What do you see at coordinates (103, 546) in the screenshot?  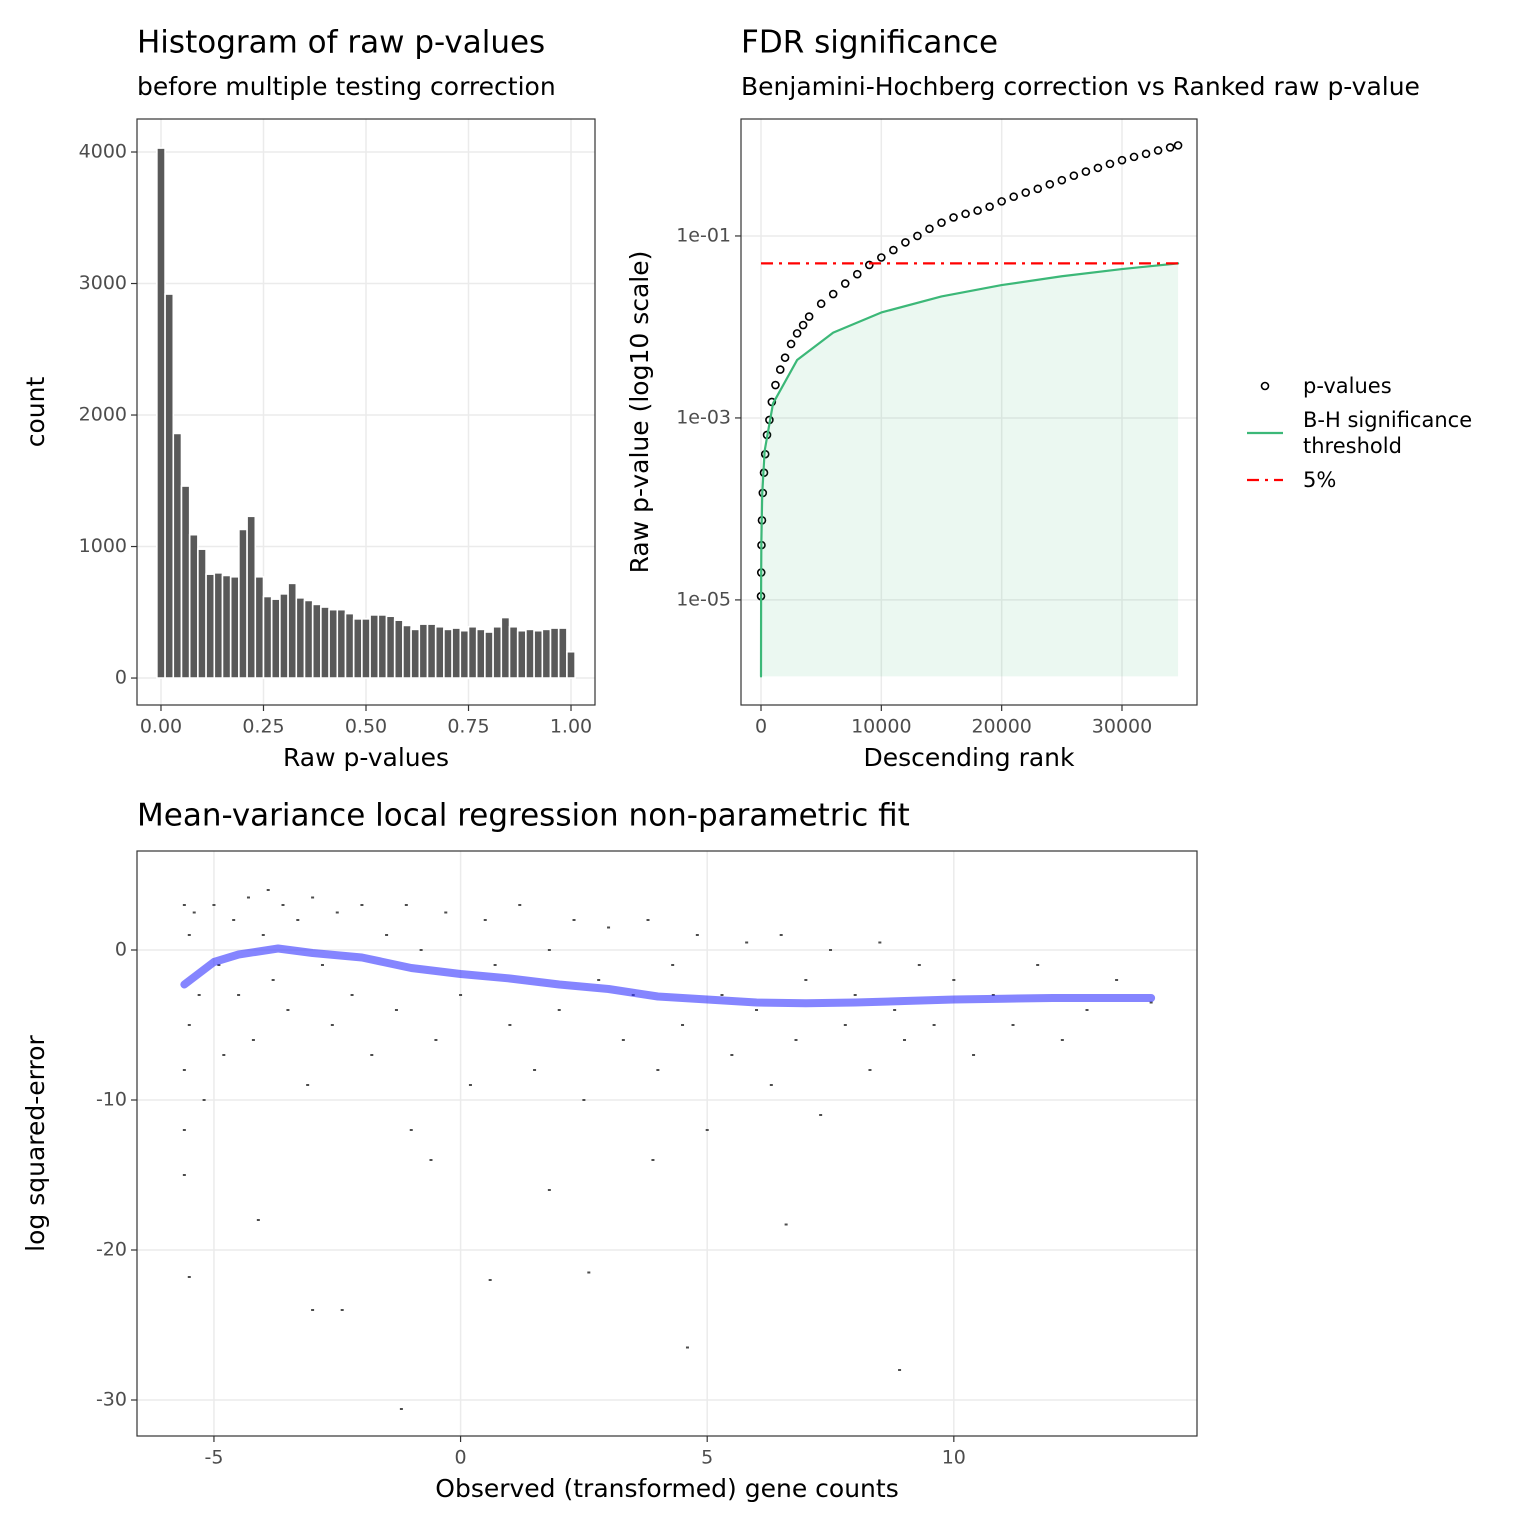 I see `y-tick-label: 1000` at bounding box center [103, 546].